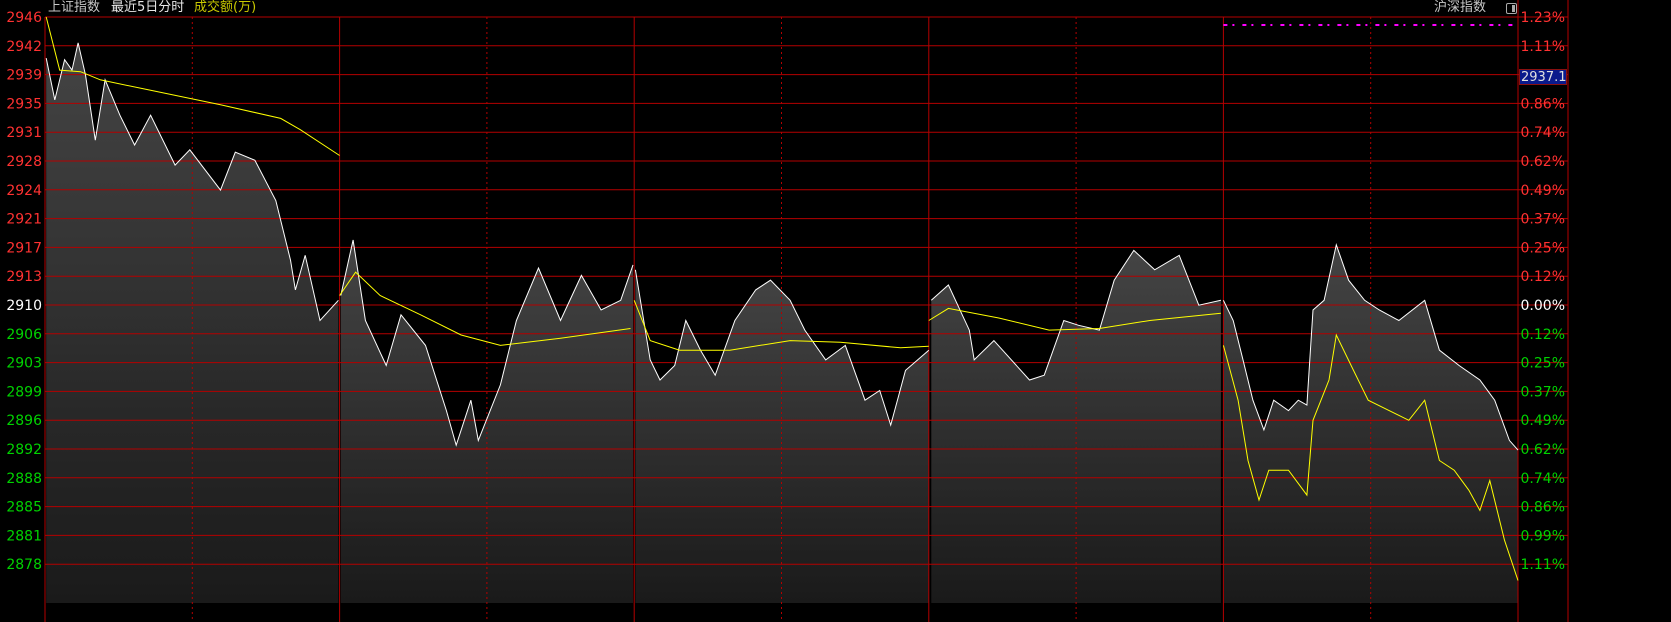 Image resolution: width=1671 pixels, height=622 pixels. Describe the element at coordinates (24, 47) in the screenshot. I see `y-tick-label-left: 2942` at that location.